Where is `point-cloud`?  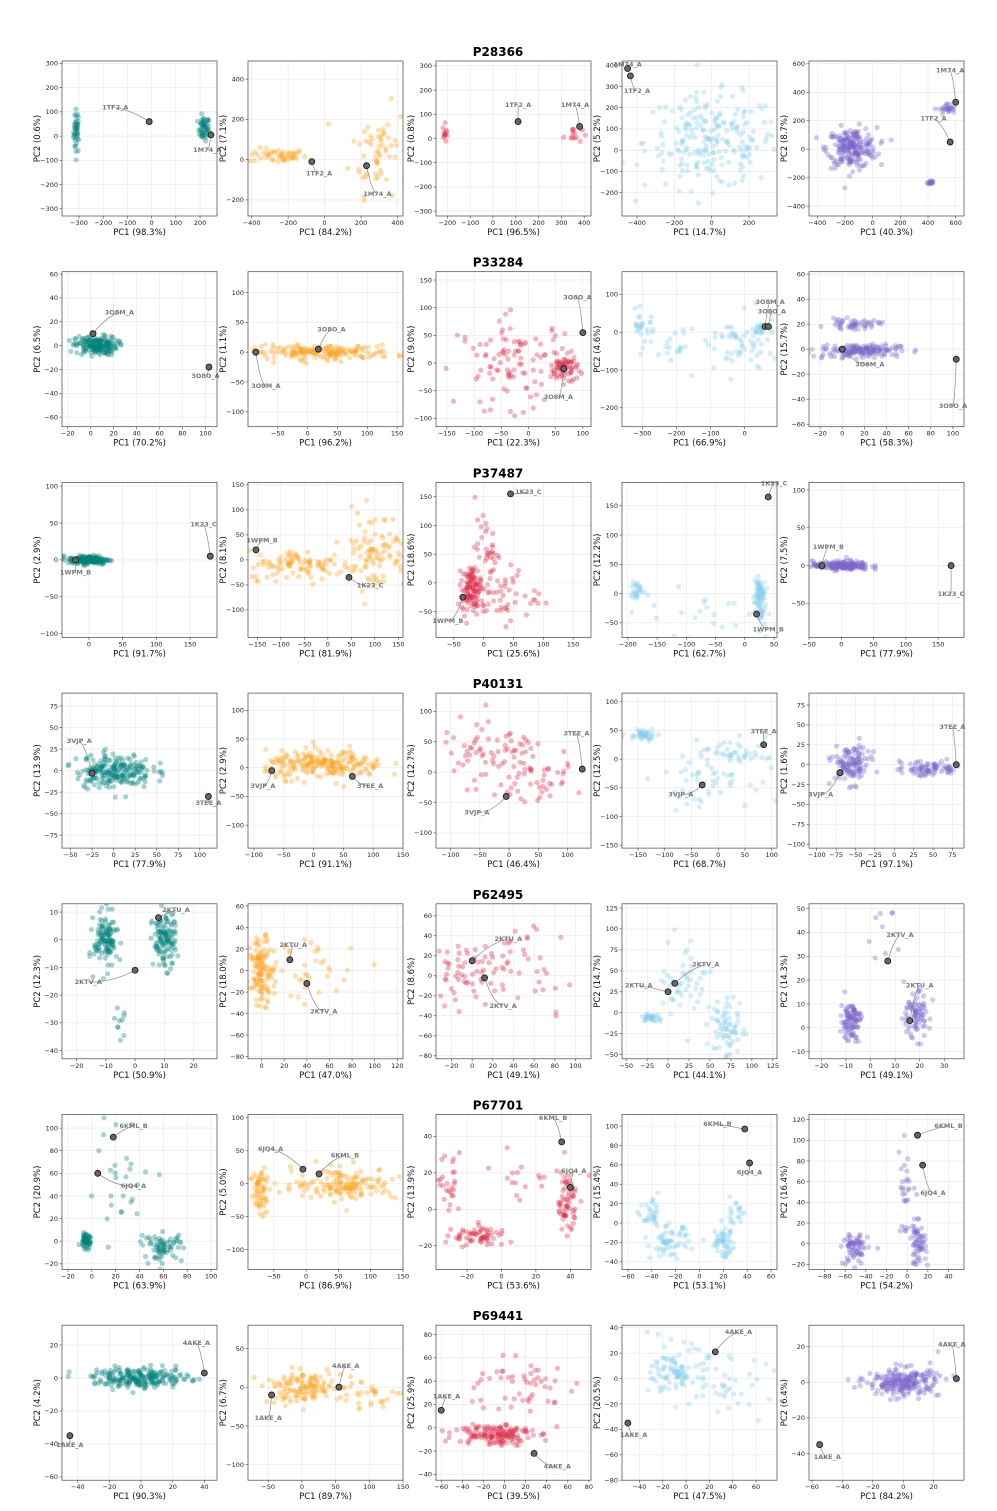 point-cloud is located at coordinates (325, 552).